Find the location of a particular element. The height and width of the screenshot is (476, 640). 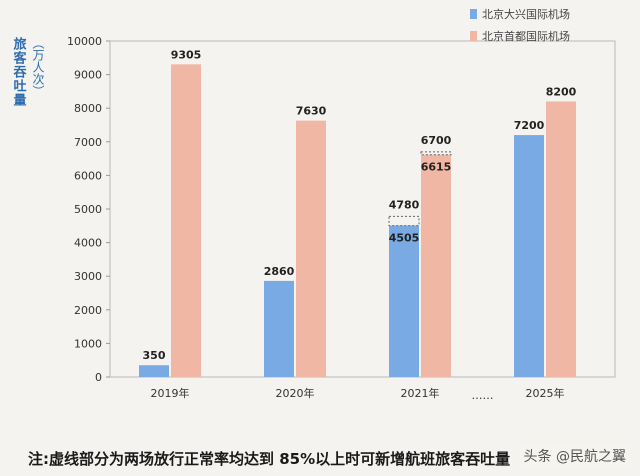

y-tick-label-9000: 9000 is located at coordinates (88, 75).